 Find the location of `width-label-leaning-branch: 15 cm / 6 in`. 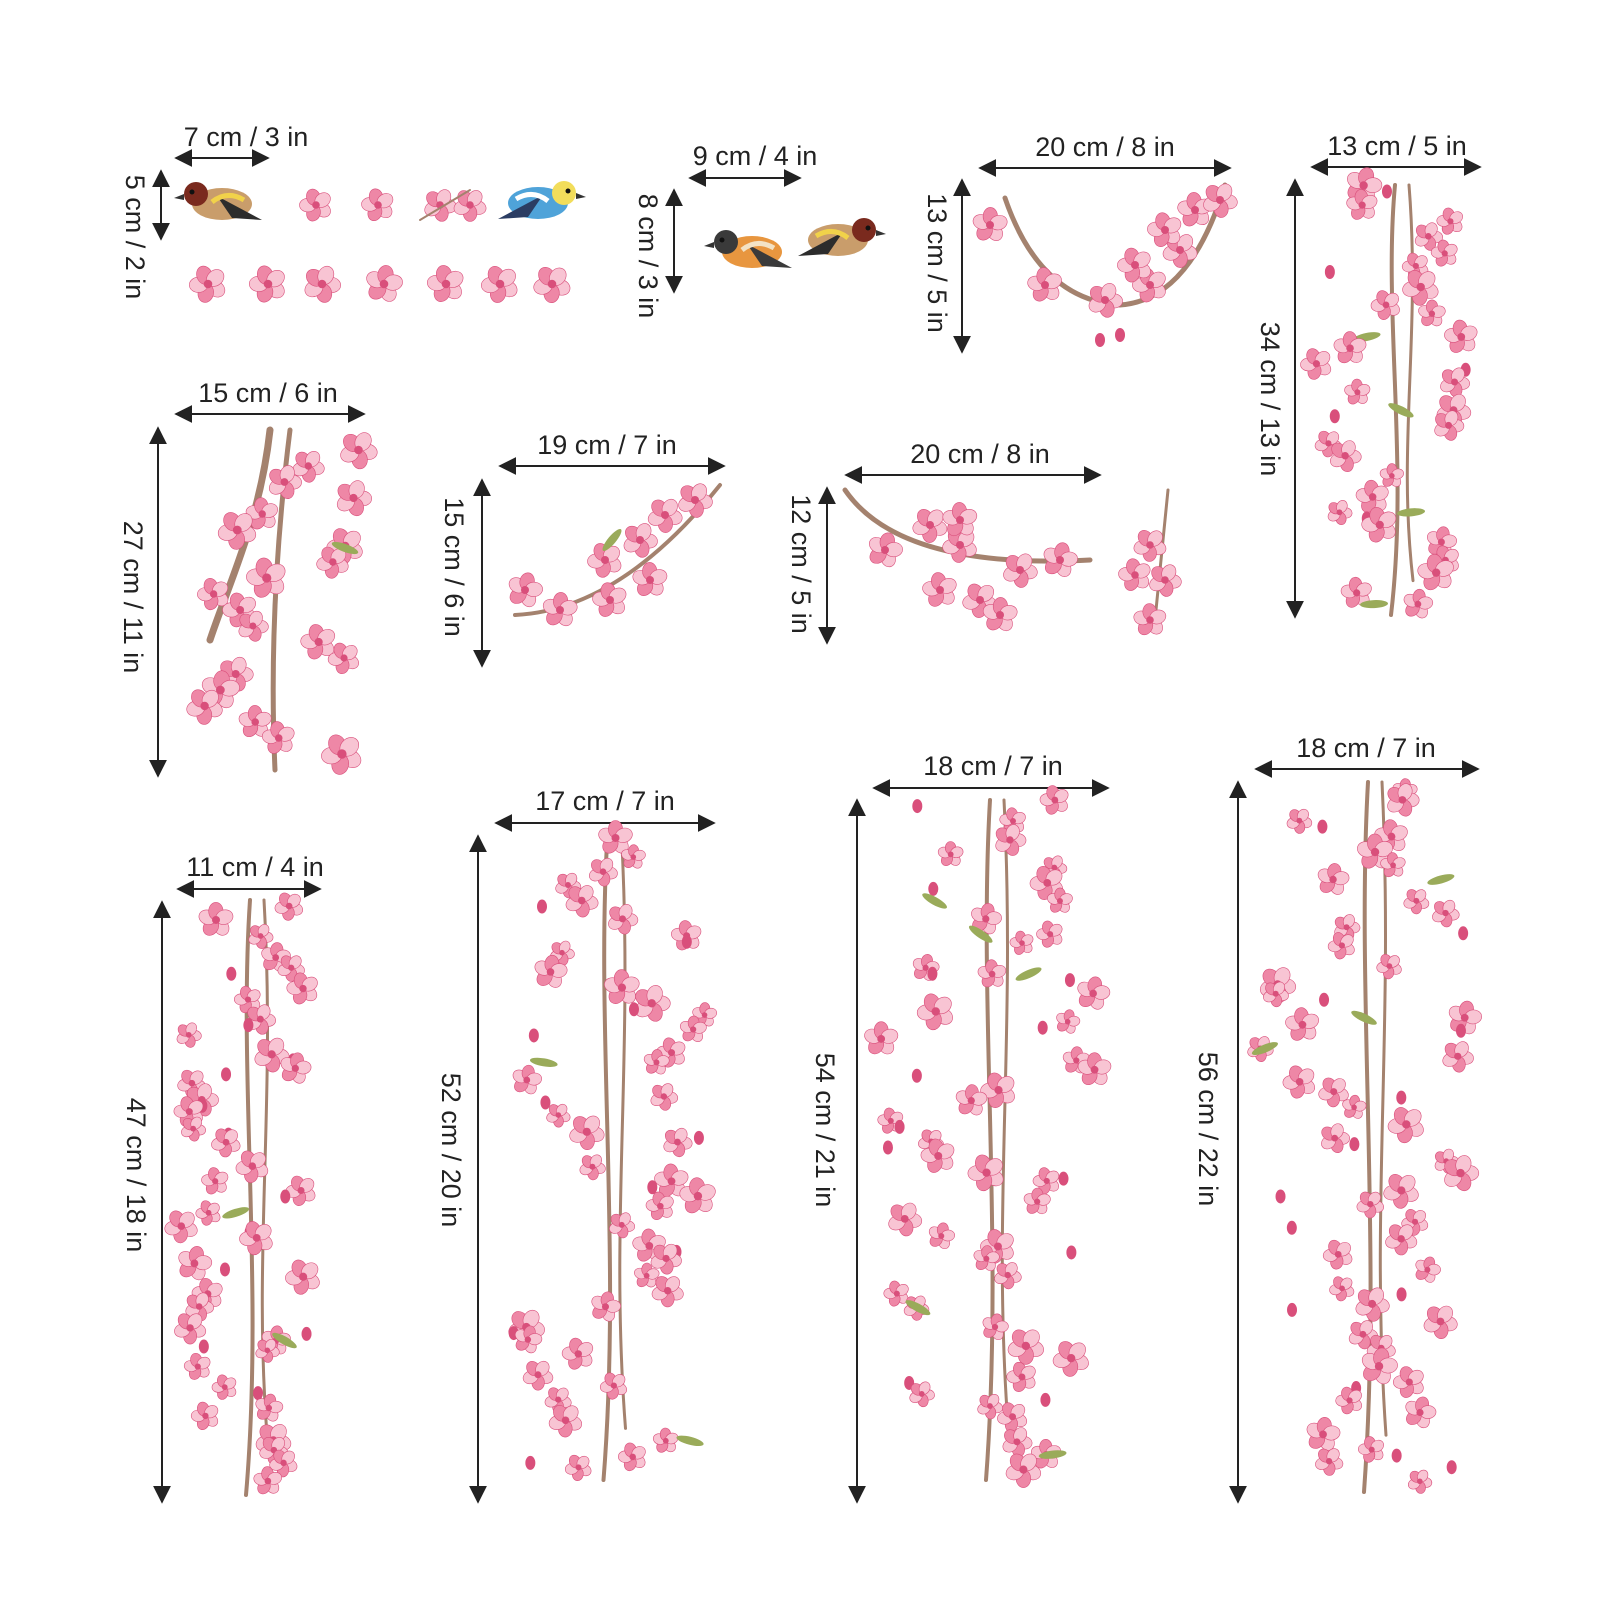

width-label-leaning-branch: 15 cm / 6 in is located at coordinates (268, 393).